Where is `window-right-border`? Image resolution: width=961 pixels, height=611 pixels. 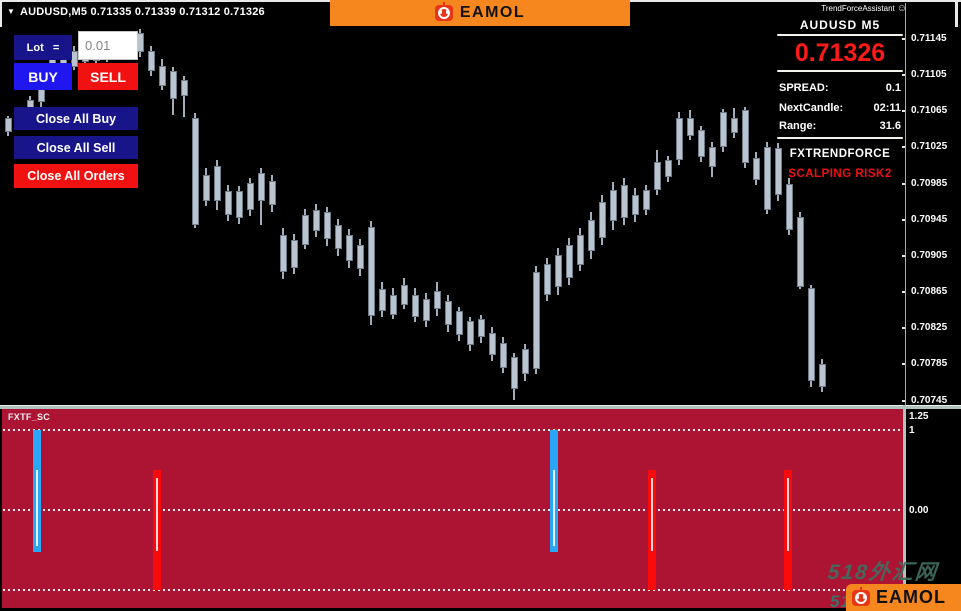
window-right-border is located at coordinates (956, 14).